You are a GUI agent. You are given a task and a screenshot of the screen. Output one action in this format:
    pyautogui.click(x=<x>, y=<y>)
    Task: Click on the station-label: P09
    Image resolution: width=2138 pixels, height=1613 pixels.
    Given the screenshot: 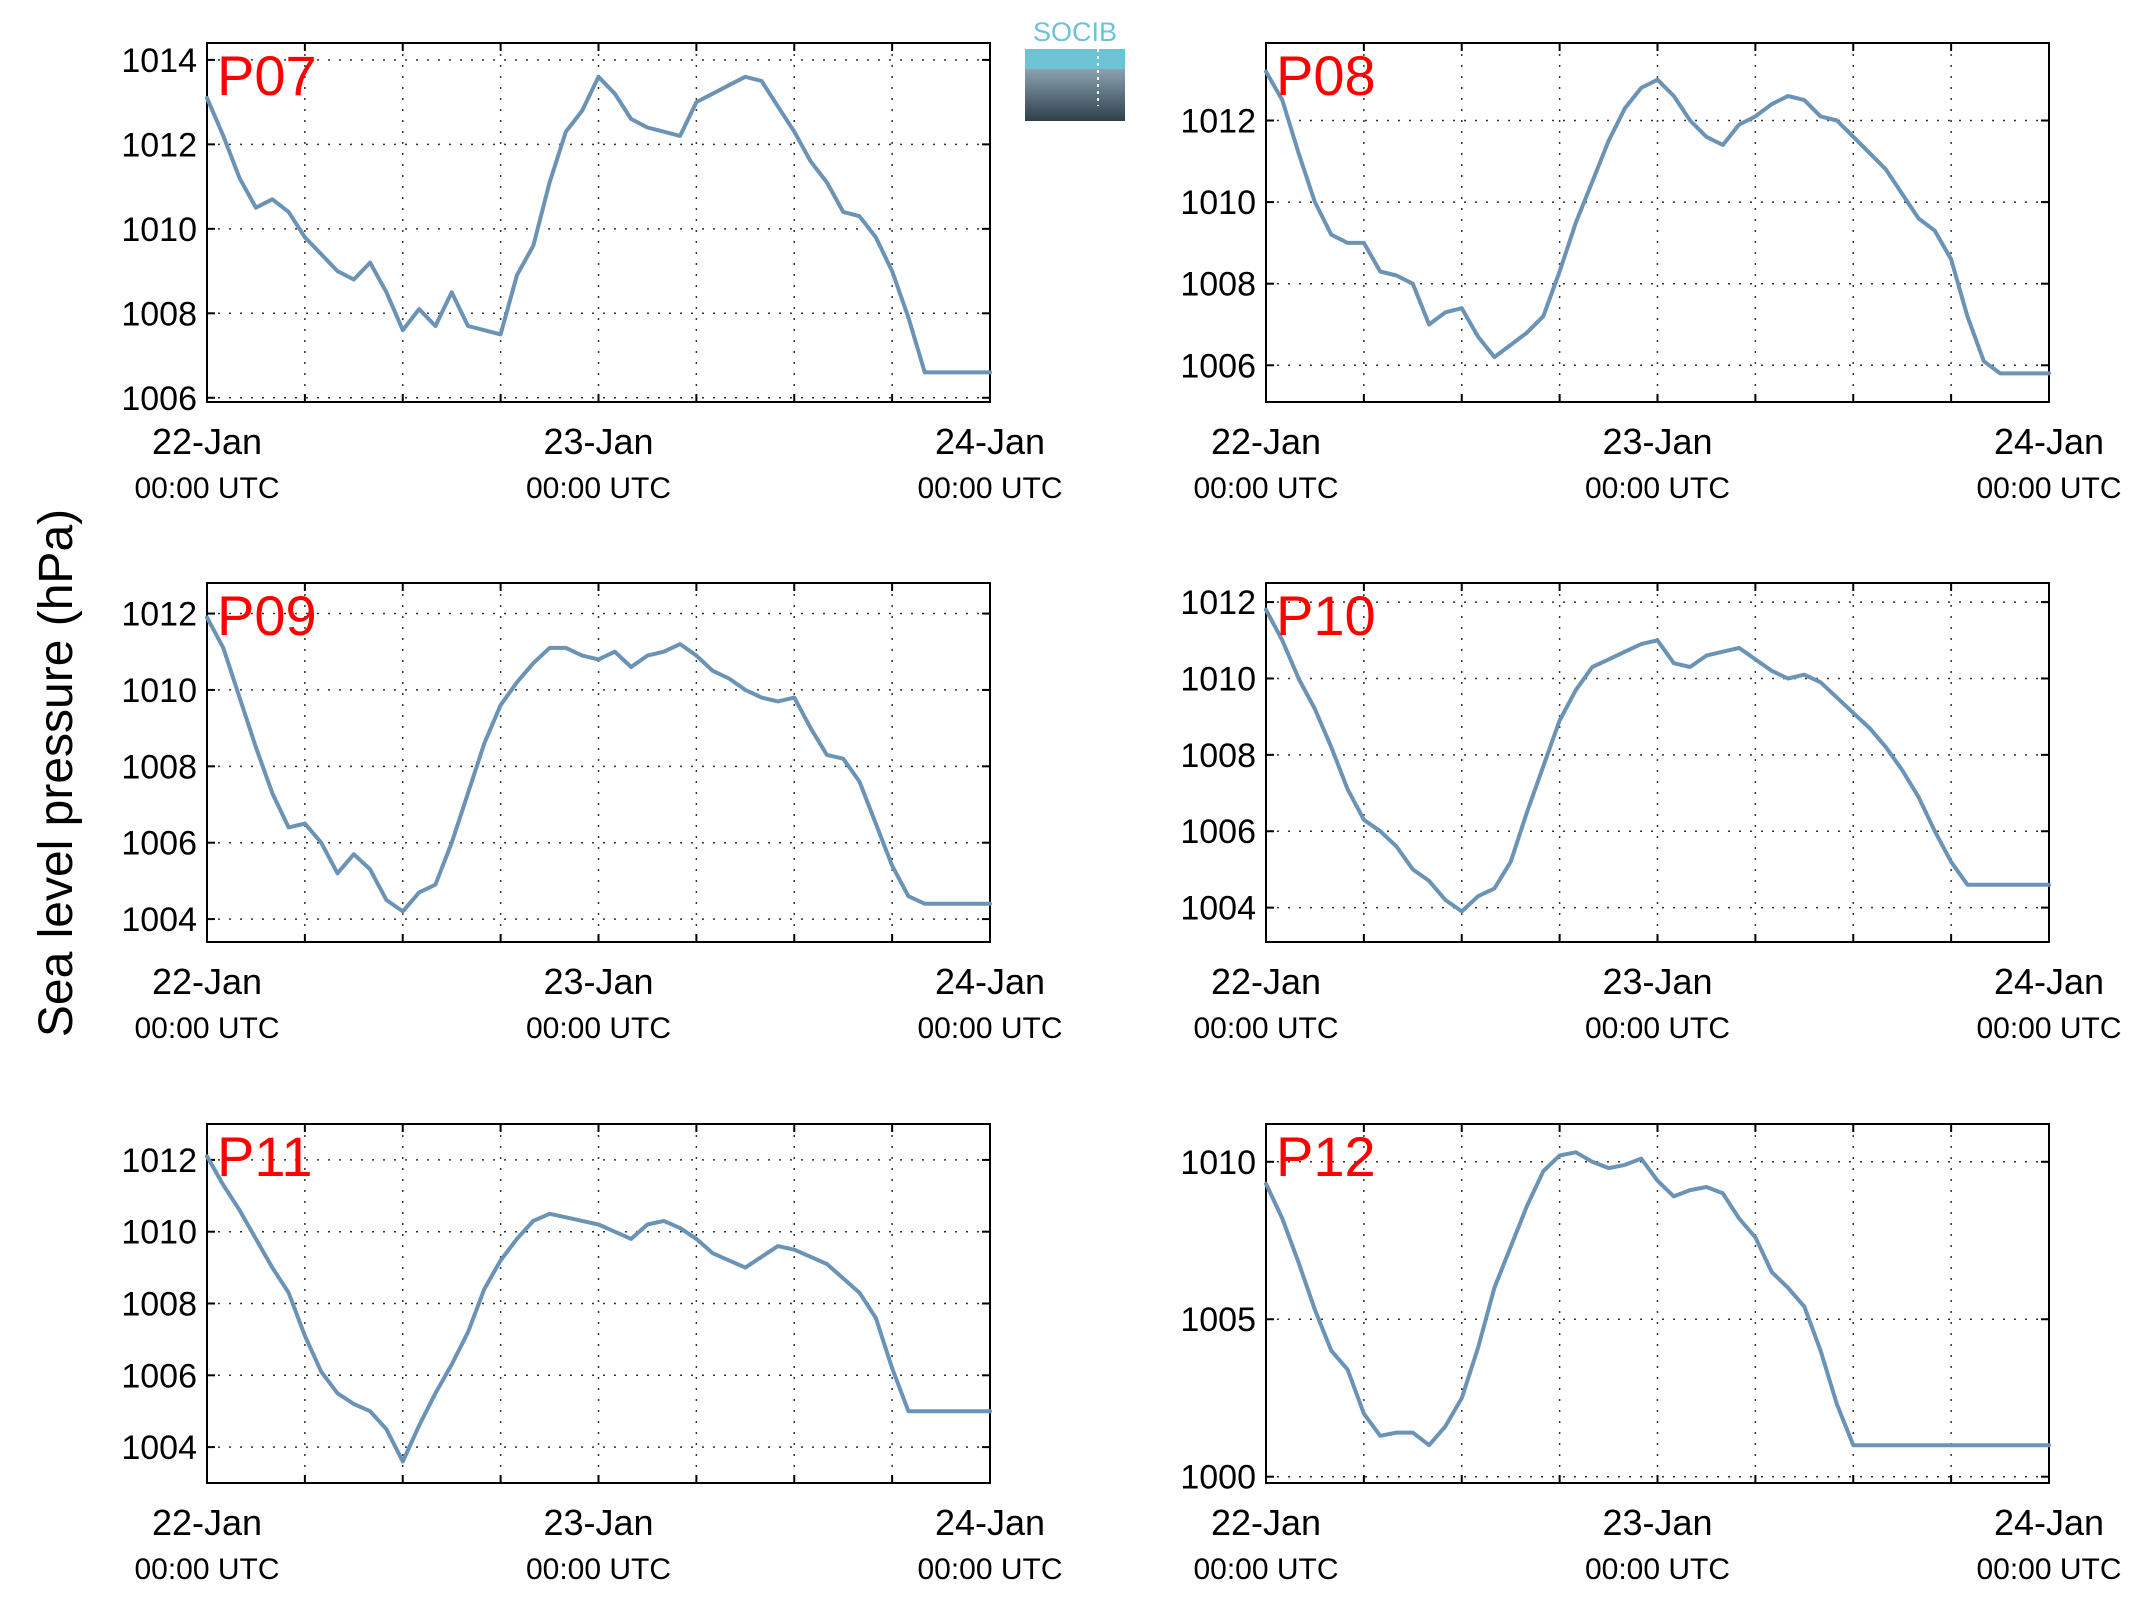 What is the action you would take?
    pyautogui.click(x=267, y=615)
    